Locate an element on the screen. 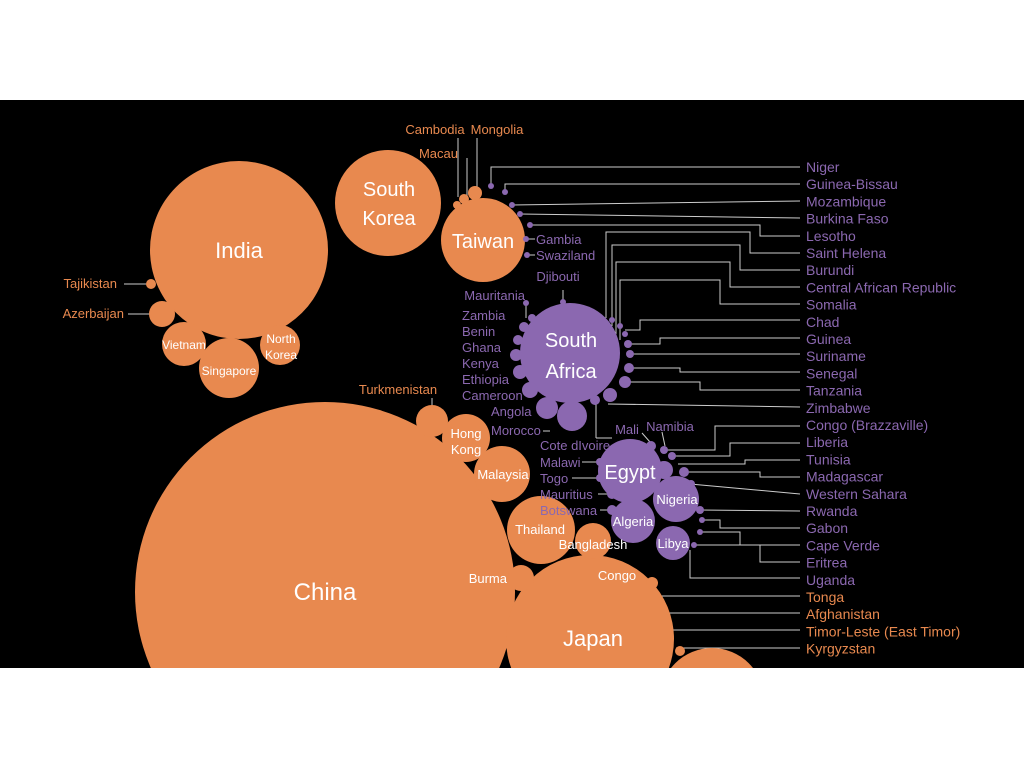  bubble-taiwan is located at coordinates (483, 240).